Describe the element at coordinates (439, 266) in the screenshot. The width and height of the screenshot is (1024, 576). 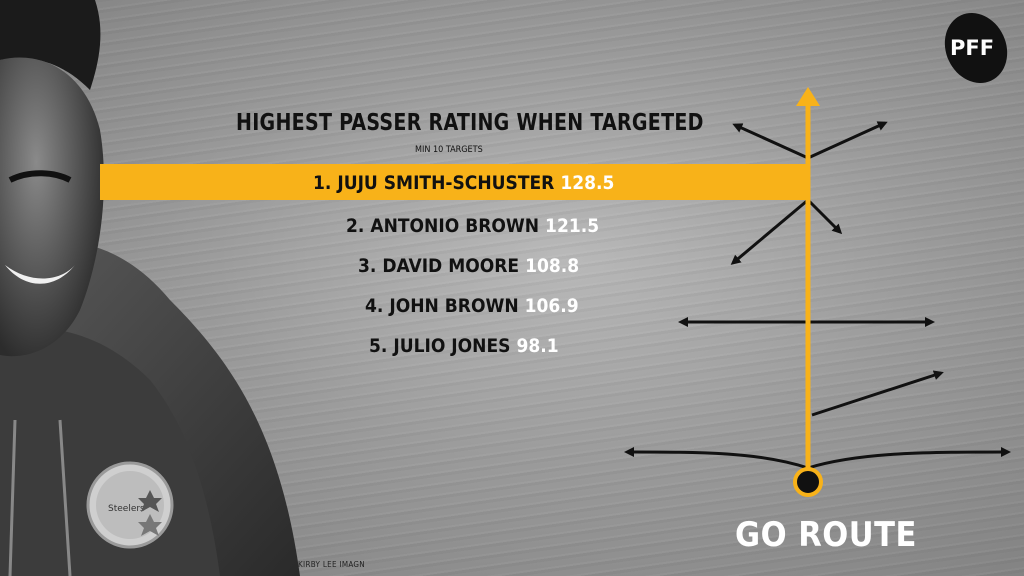
I see `ranking-label: 3. DAVID MOORE` at that location.